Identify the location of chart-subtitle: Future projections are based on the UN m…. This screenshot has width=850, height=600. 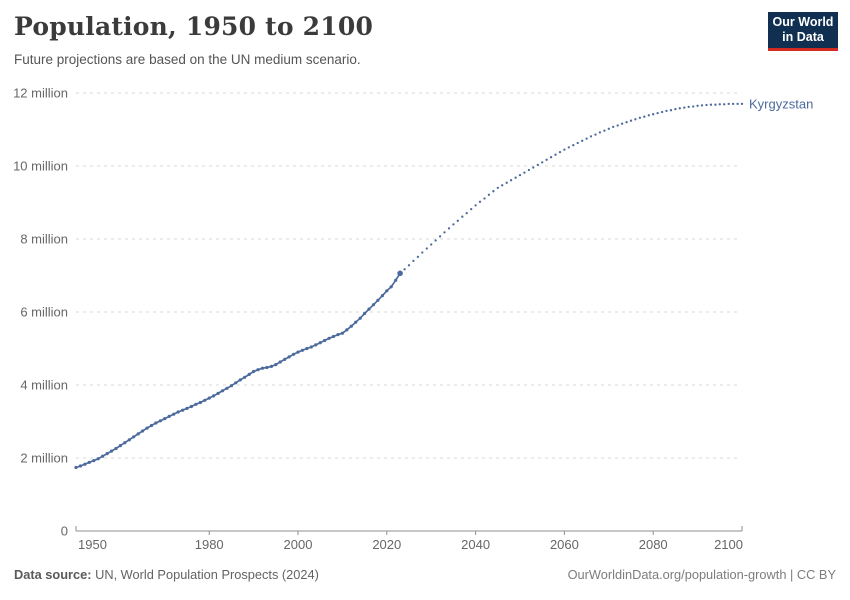
(187, 59).